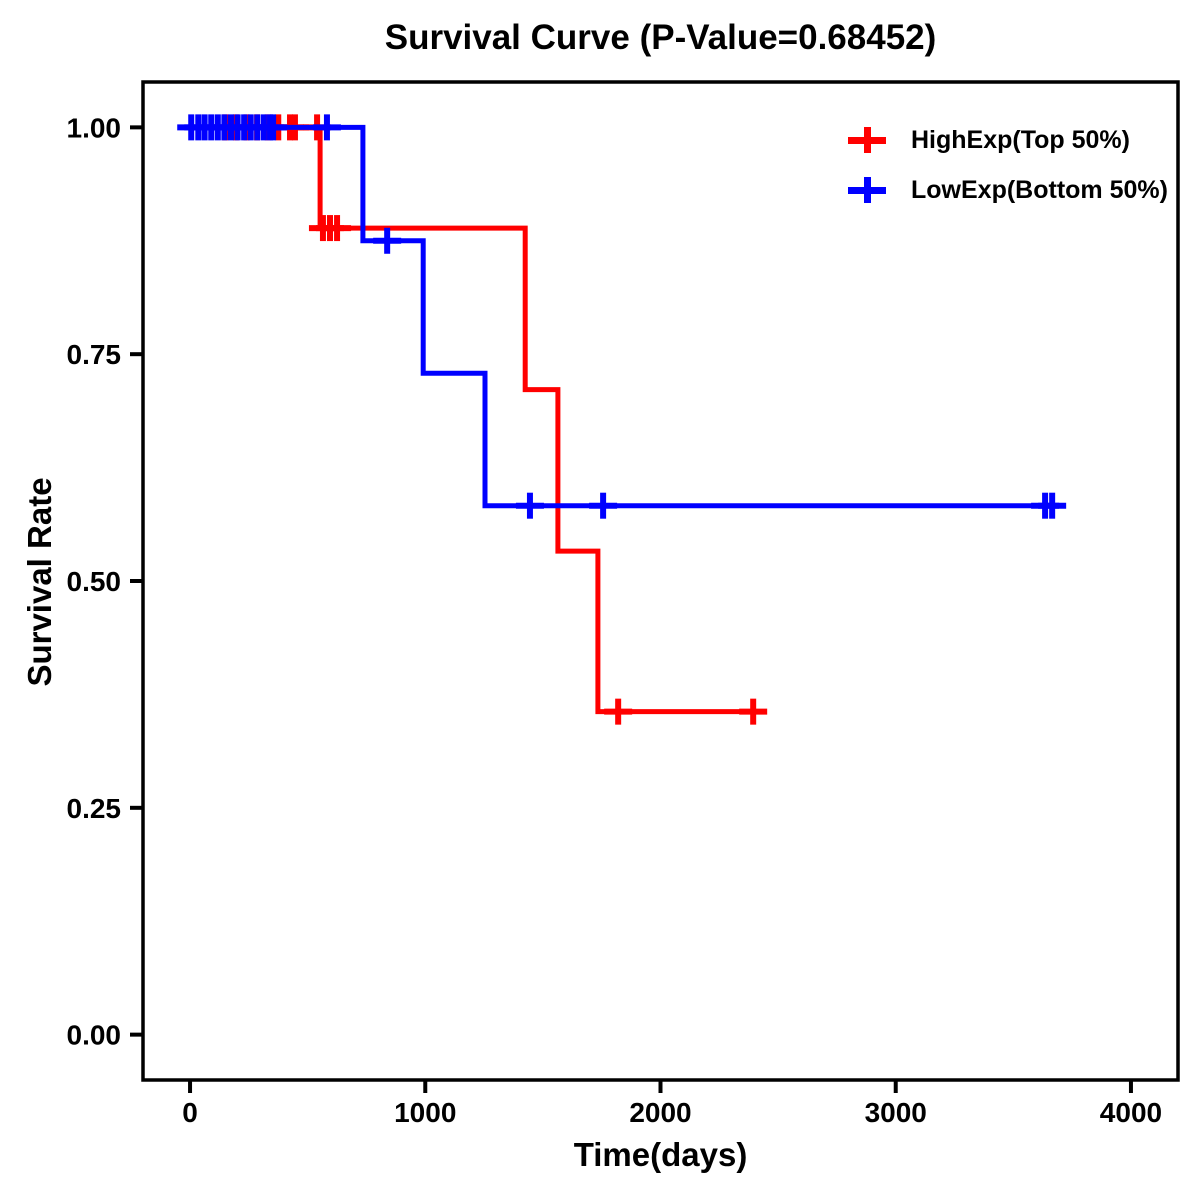 This screenshot has width=1200, height=1200. I want to click on y-axis-title: Survival Rate, so click(39, 582).